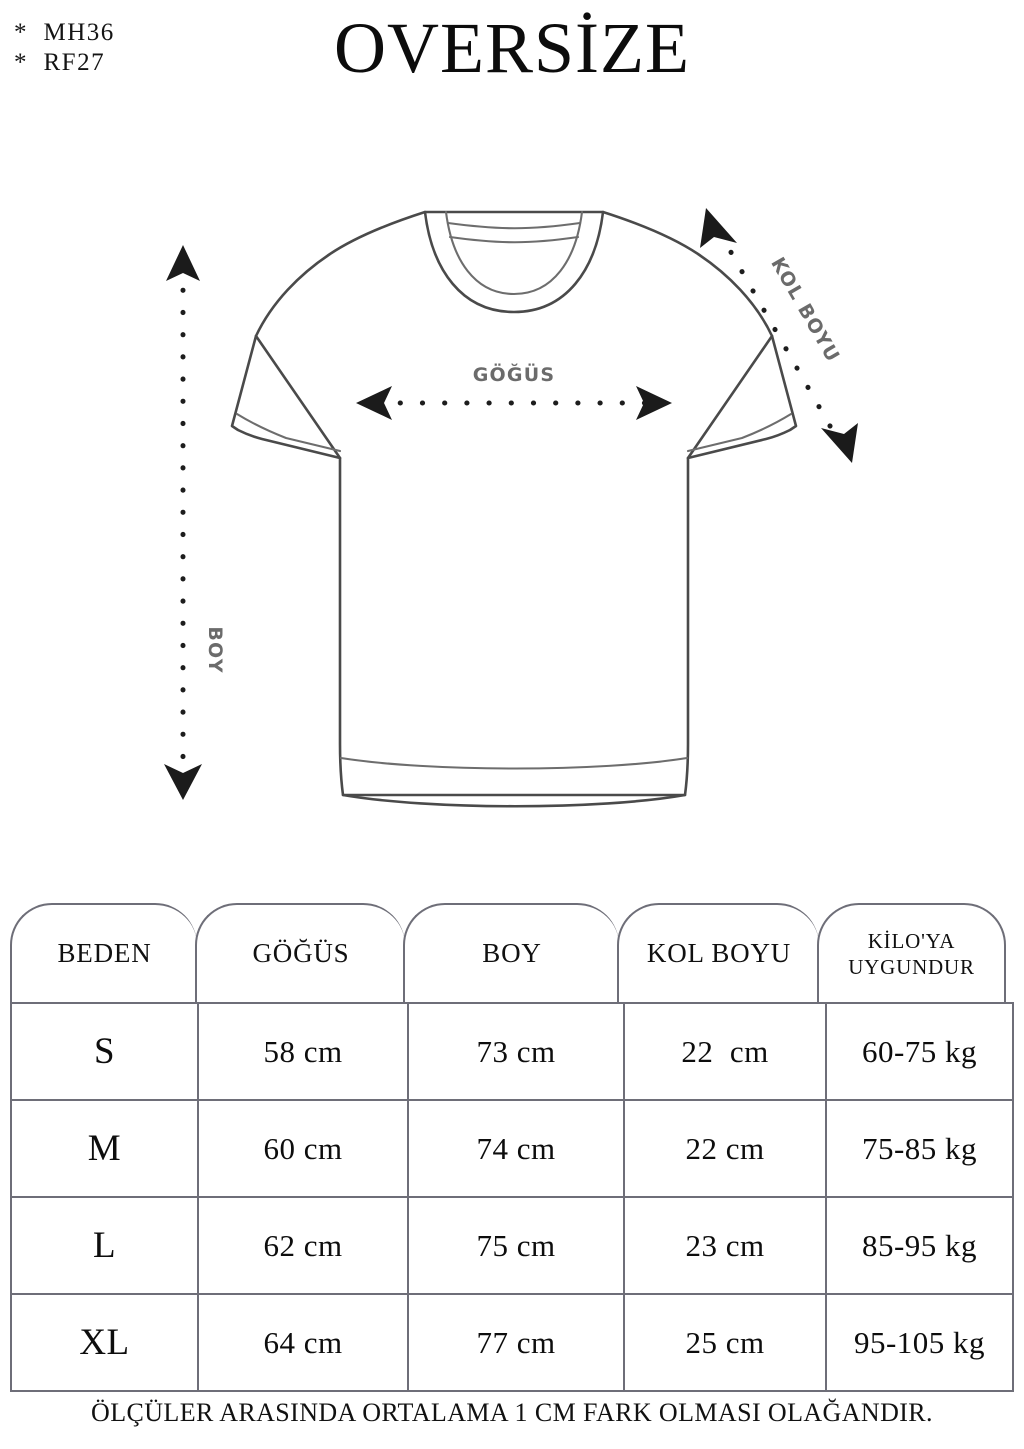 The height and width of the screenshot is (1449, 1024). What do you see at coordinates (515, 1148) in the screenshot?
I see `cell-length: 74 cm` at bounding box center [515, 1148].